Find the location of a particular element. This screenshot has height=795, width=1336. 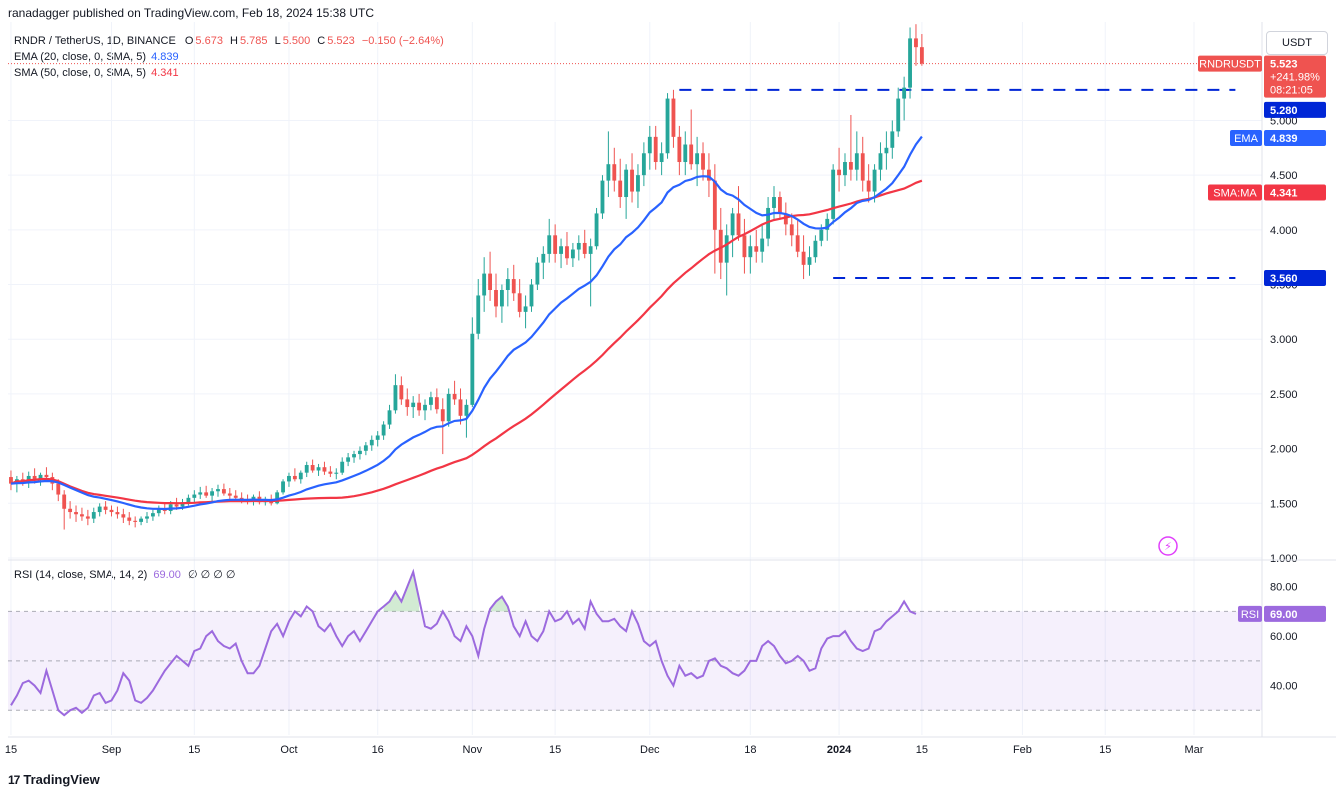

x-tick-label: Feb is located at coordinates (1022, 750).